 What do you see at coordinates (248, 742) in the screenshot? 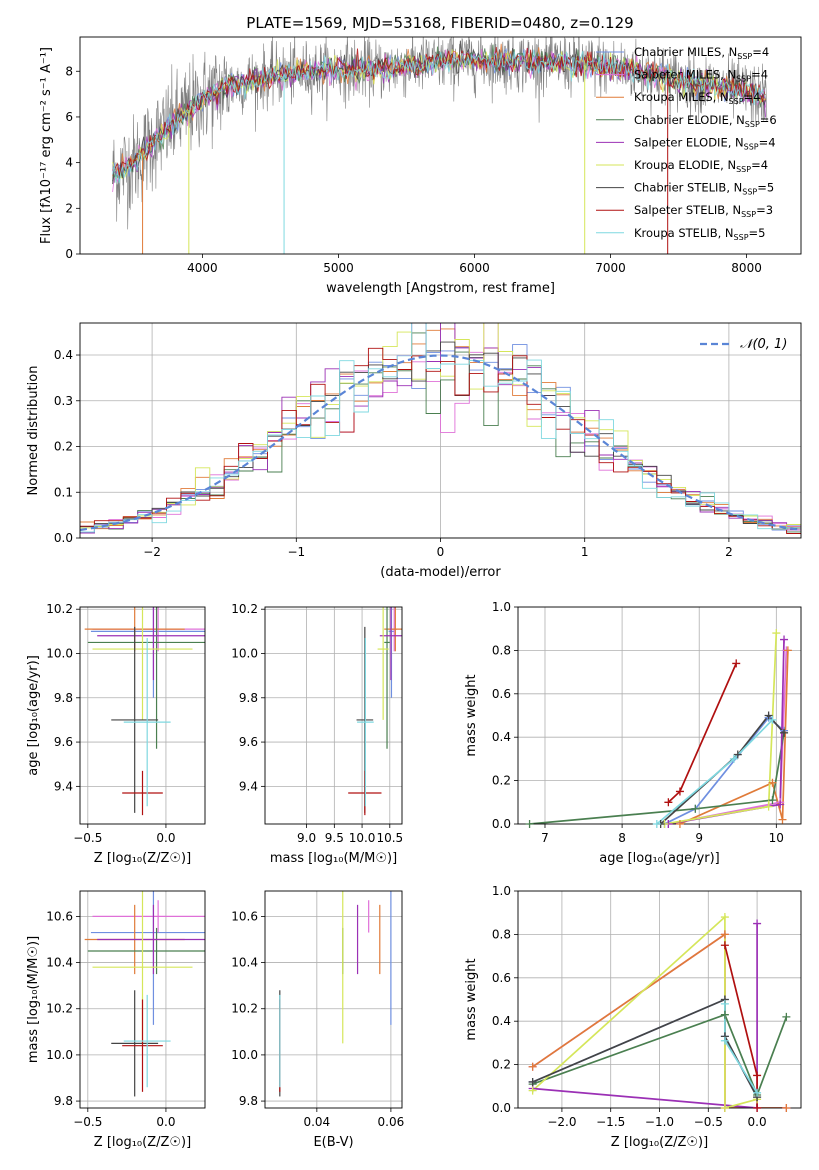
I see `y-tick-label: 9.6` at bounding box center [248, 742].